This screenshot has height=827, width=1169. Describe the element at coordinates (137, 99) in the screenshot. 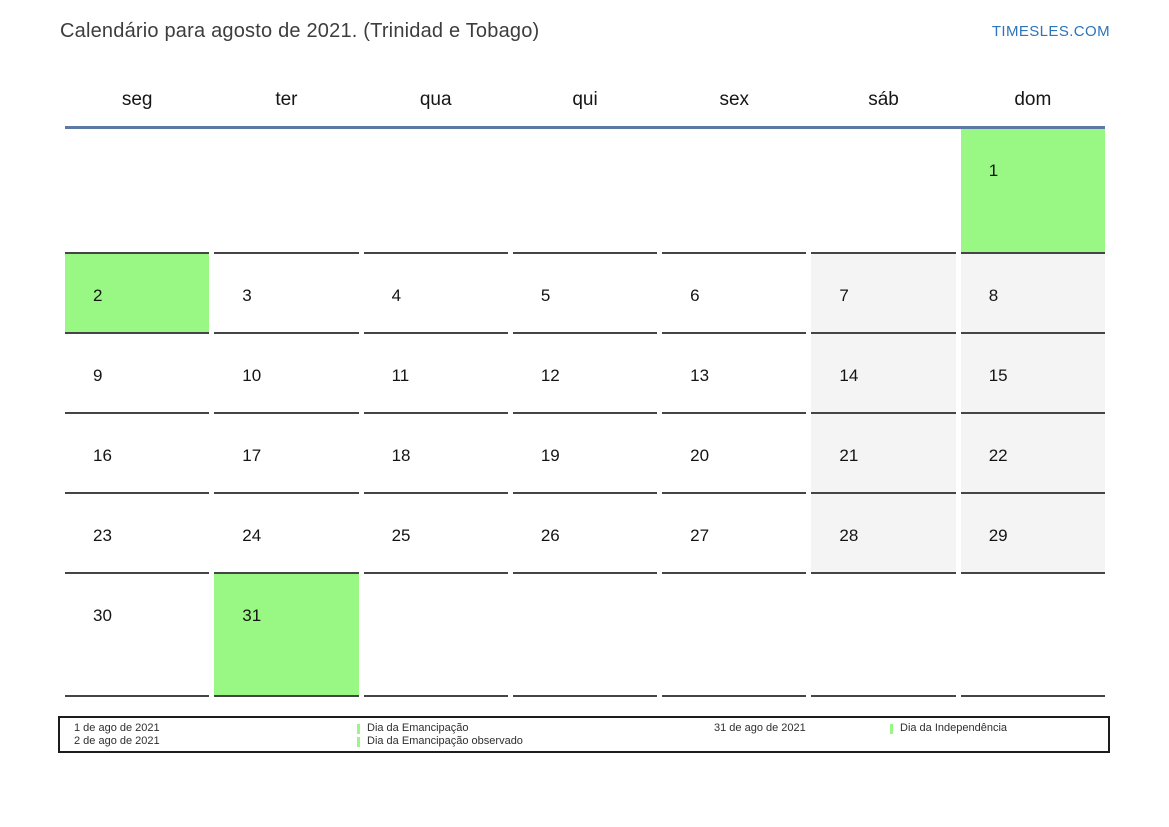

I see `weekday-label-seg: seg` at that location.